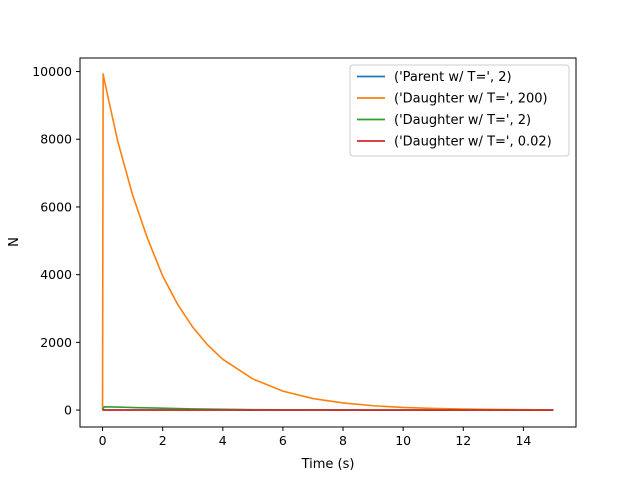  I want to click on x-tick-label: 12, so click(463, 440).